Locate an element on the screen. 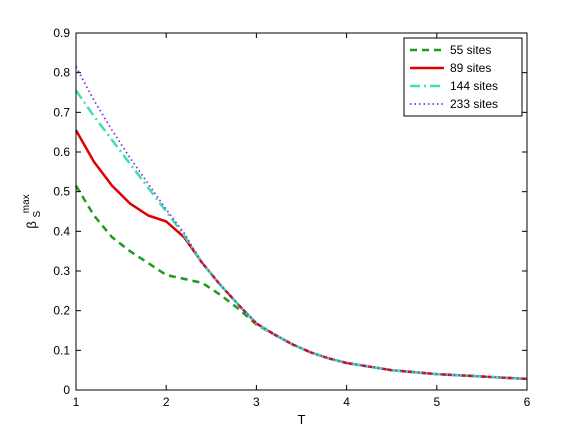  legend-label: 89 sites is located at coordinates (470, 68).